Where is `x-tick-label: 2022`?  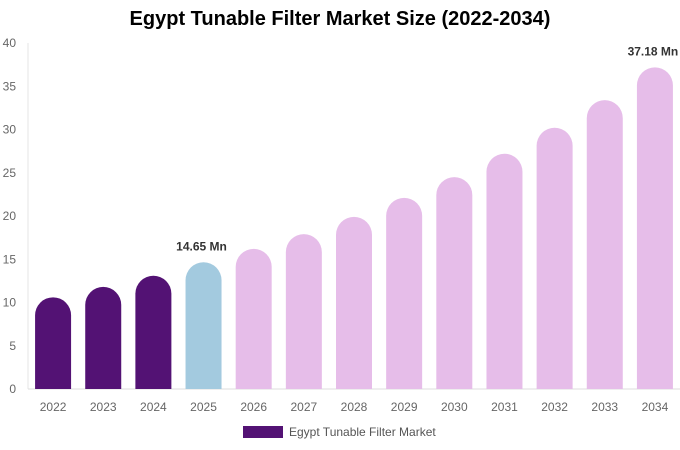
x-tick-label: 2022 is located at coordinates (53, 407).